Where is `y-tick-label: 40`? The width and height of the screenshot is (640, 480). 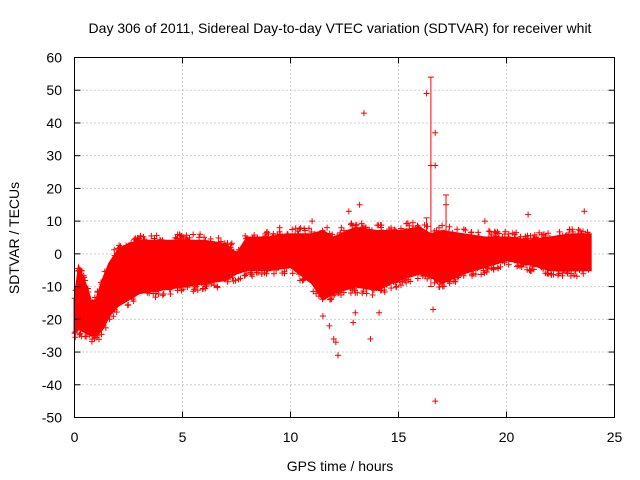 y-tick-label: 40 is located at coordinates (54, 123).